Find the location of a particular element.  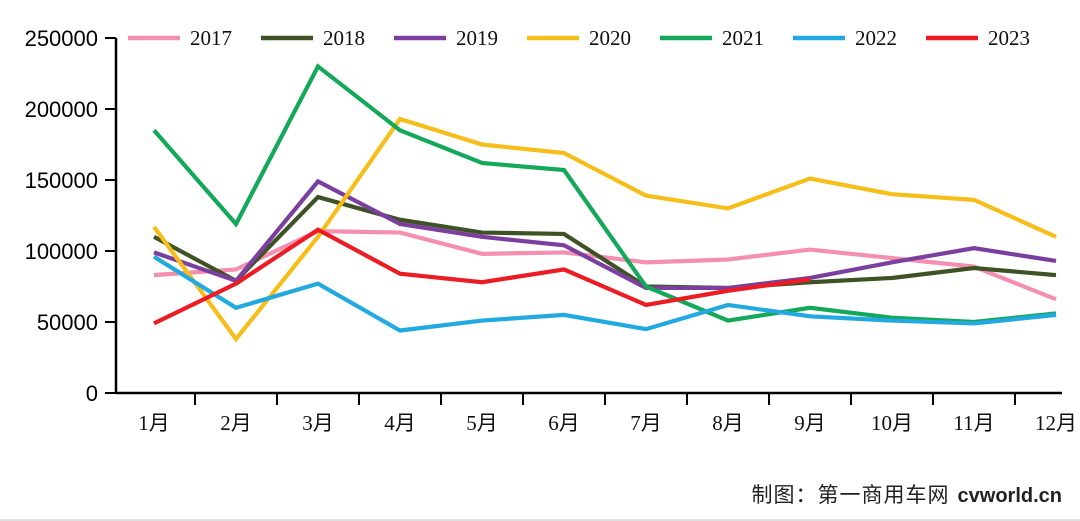

x-tick-label: 4月 is located at coordinates (400, 423).